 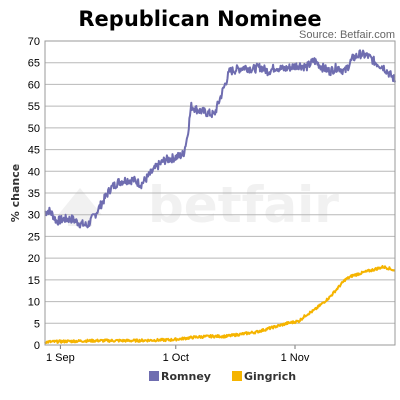 What do you see at coordinates (154, 376) in the screenshot?
I see `legend-swatch-romney` at bounding box center [154, 376].